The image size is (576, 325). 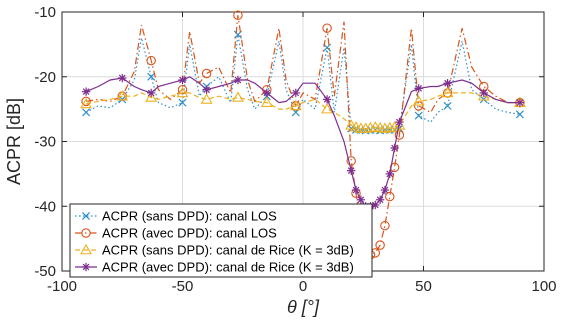 What do you see at coordinates (228, 250) in the screenshot?
I see `legend-label: ACPR (sans DPD): canal de Rice (K = 3dB)` at bounding box center [228, 250].